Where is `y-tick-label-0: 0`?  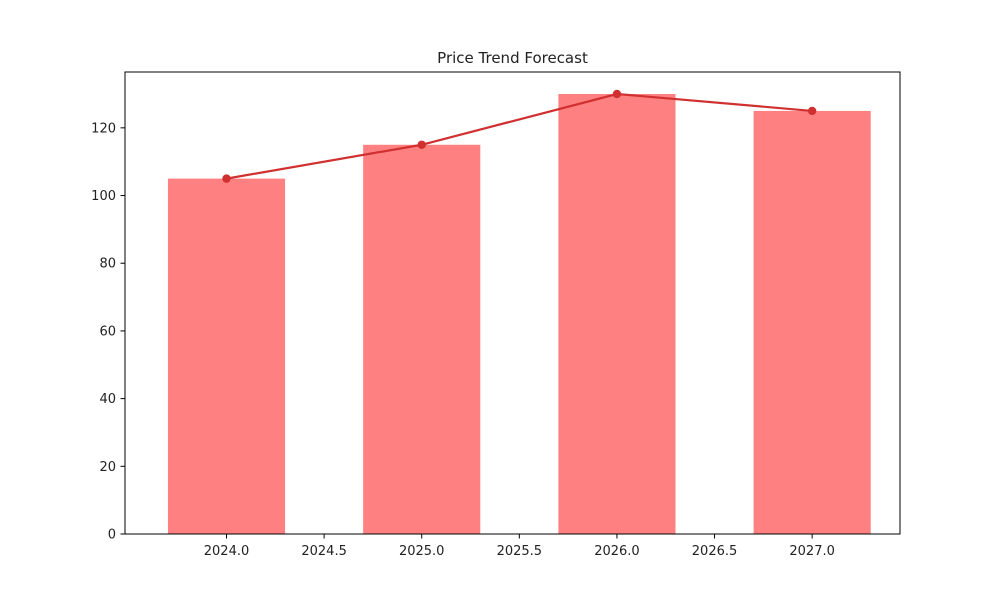
y-tick-label-0: 0 is located at coordinates (112, 535).